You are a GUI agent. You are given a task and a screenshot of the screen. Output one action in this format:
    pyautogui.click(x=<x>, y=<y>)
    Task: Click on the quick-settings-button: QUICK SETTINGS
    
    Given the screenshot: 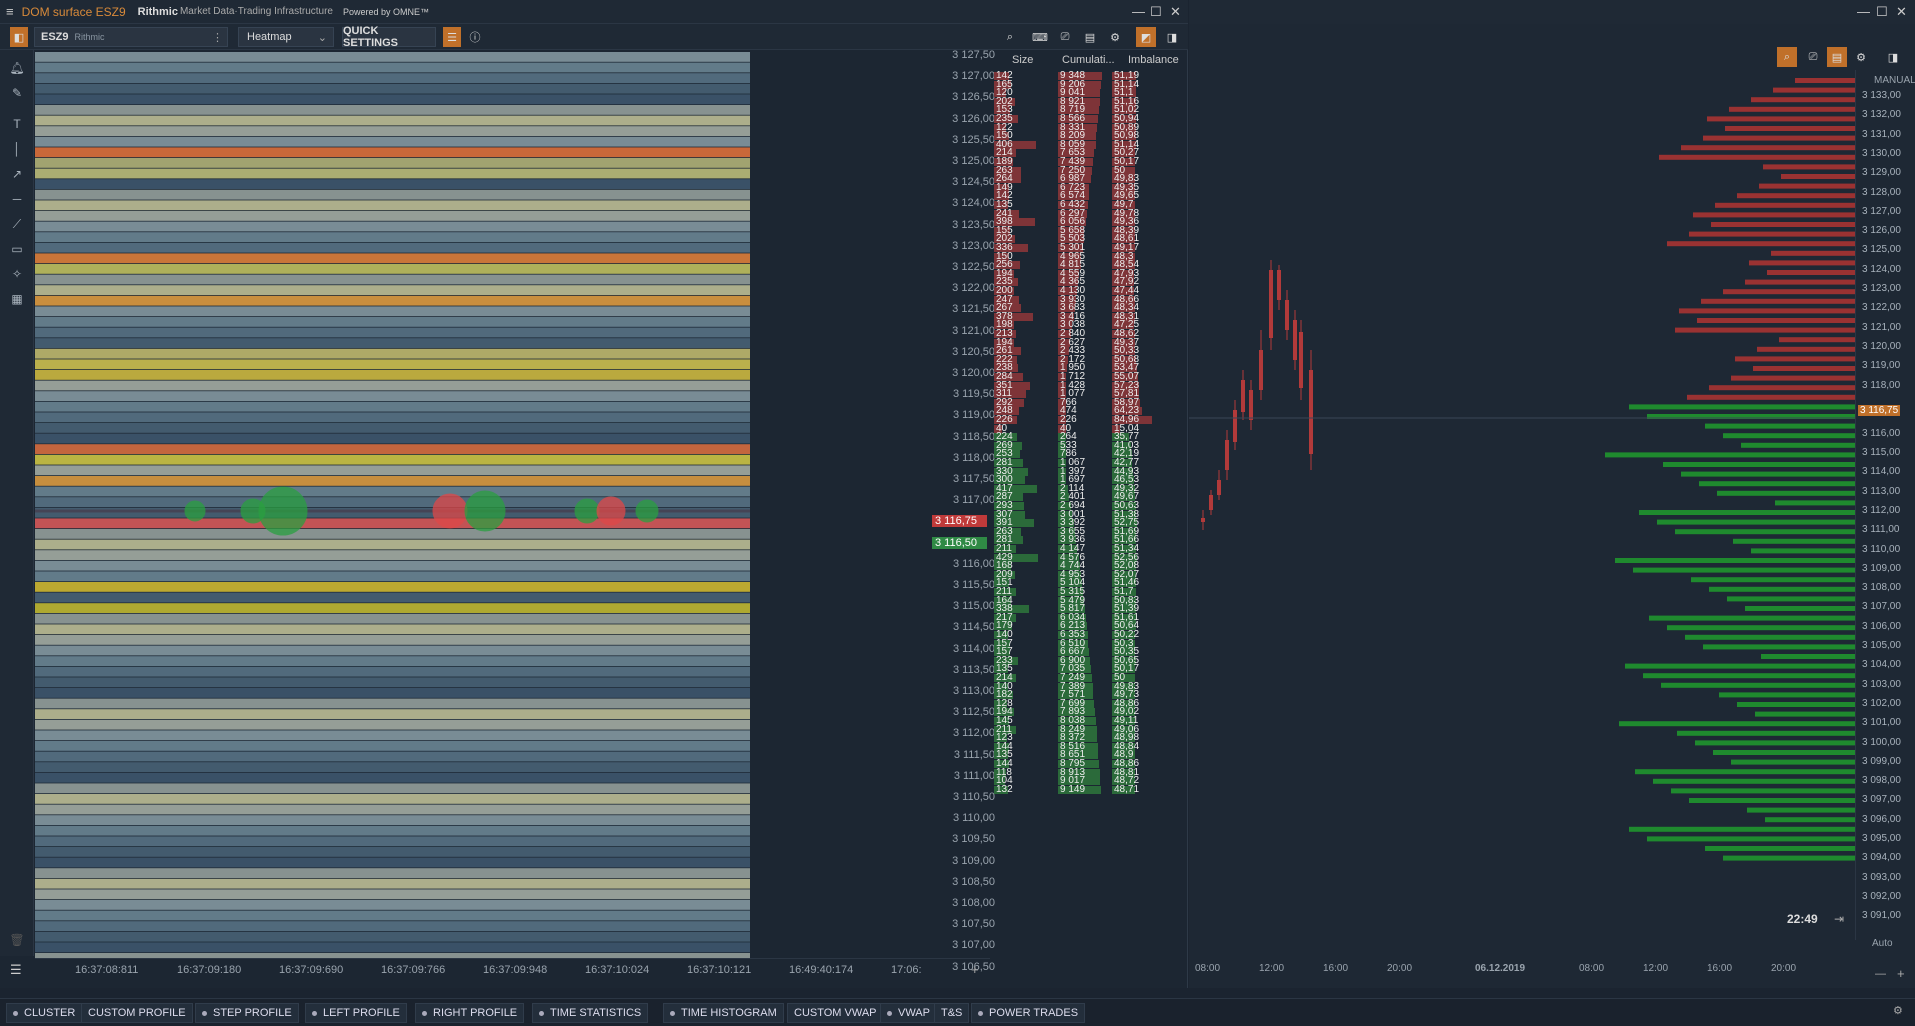 What is the action you would take?
    pyautogui.click(x=389, y=37)
    